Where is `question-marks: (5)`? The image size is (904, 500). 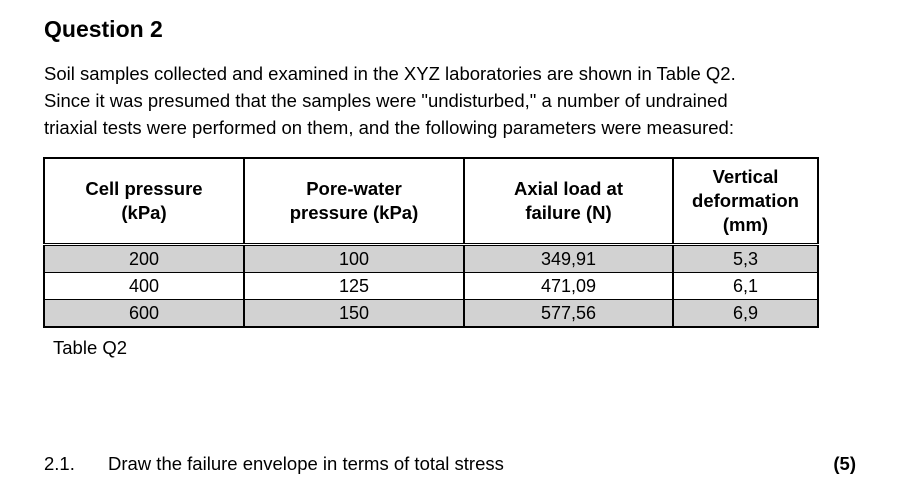
question-marks: (5) is located at coordinates (844, 463).